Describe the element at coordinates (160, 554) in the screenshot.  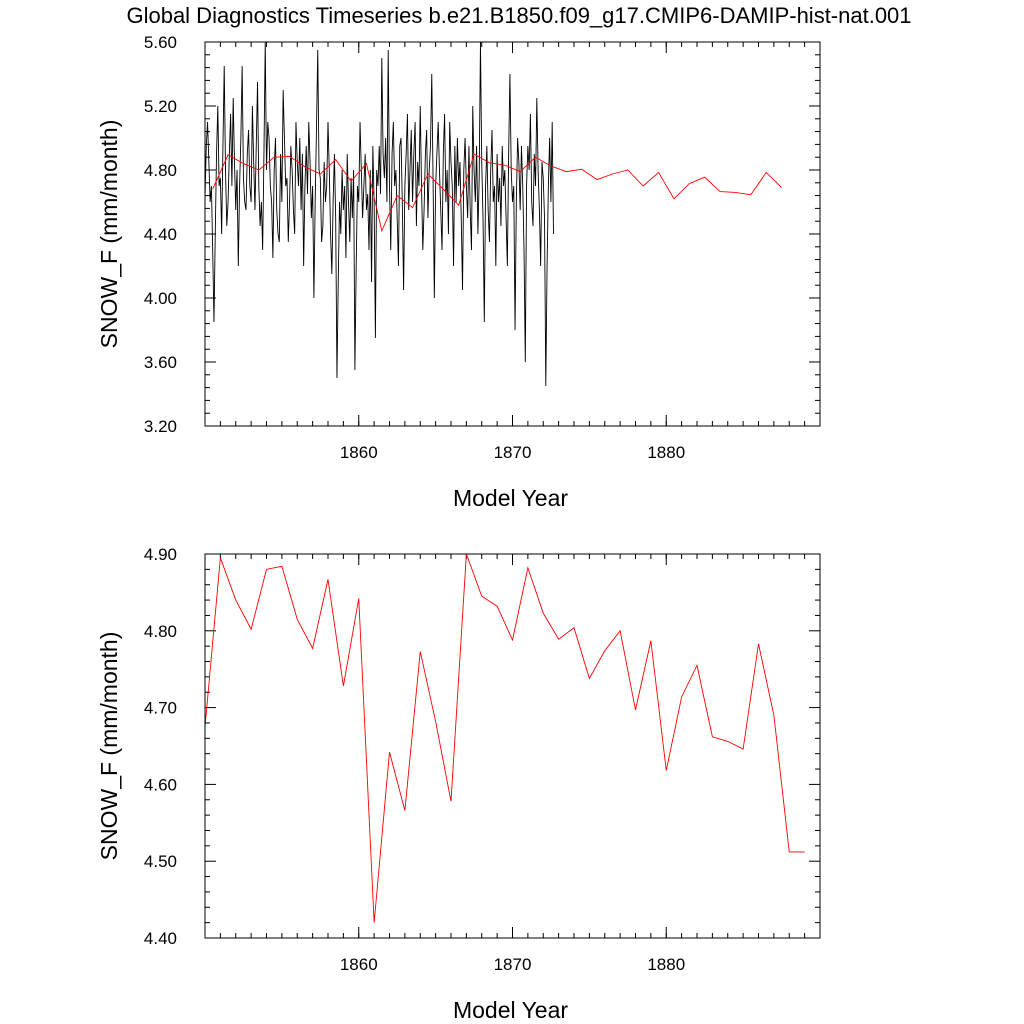
I see `y-tick-label: 4.90` at that location.